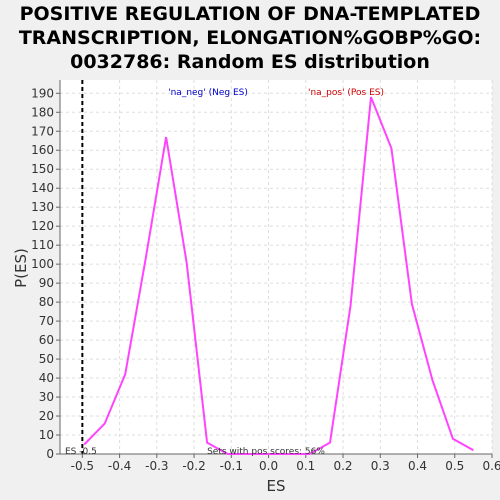 Image resolution: width=500 pixels, height=500 pixels. I want to click on y-tick-label: 100, so click(42, 264).